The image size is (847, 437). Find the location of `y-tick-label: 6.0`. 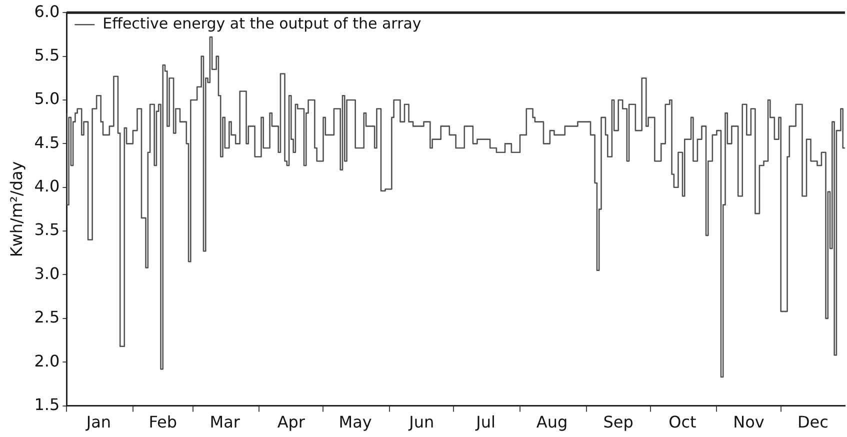

y-tick-label: 6.0 is located at coordinates (47, 11).